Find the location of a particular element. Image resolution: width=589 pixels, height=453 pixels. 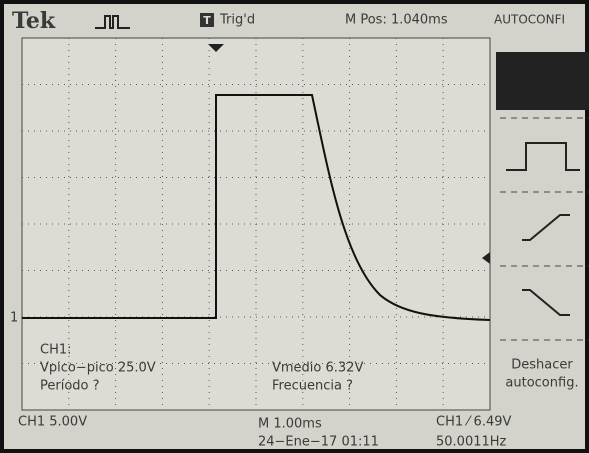

square-wave-icon is located at coordinates (541, 81).